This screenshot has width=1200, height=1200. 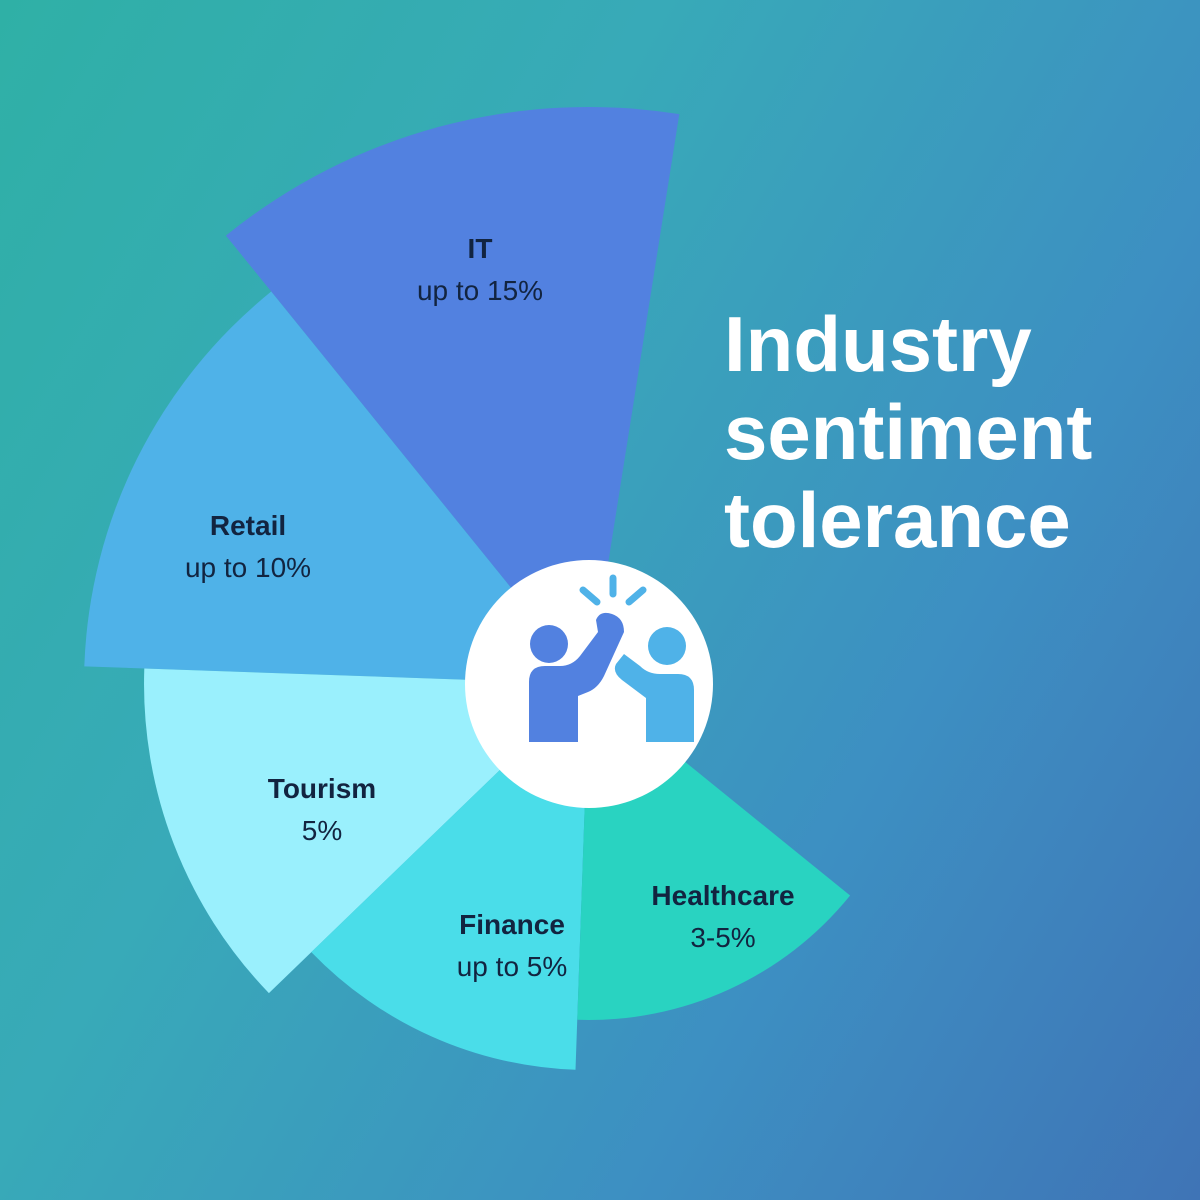 What do you see at coordinates (878, 344) in the screenshot?
I see `title-line-1: Industry` at bounding box center [878, 344].